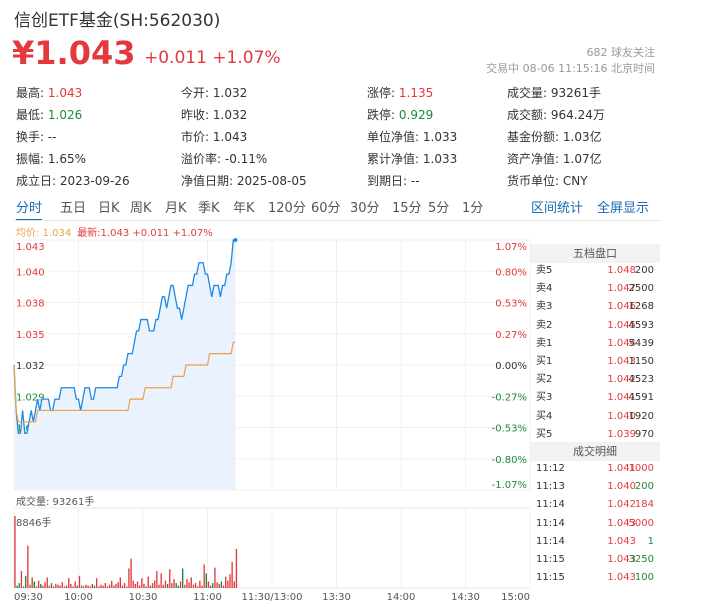 The height and width of the screenshot is (615, 701). I want to click on fullscreen-link: 全屏显示, so click(622, 208).